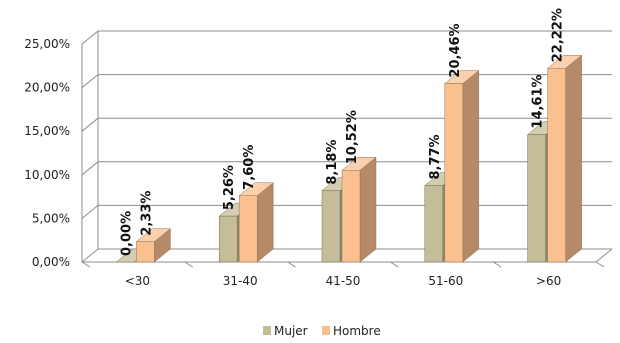 The image size is (620, 343). What do you see at coordinates (435, 156) in the screenshot?
I see `data-label: 8,77%` at bounding box center [435, 156].